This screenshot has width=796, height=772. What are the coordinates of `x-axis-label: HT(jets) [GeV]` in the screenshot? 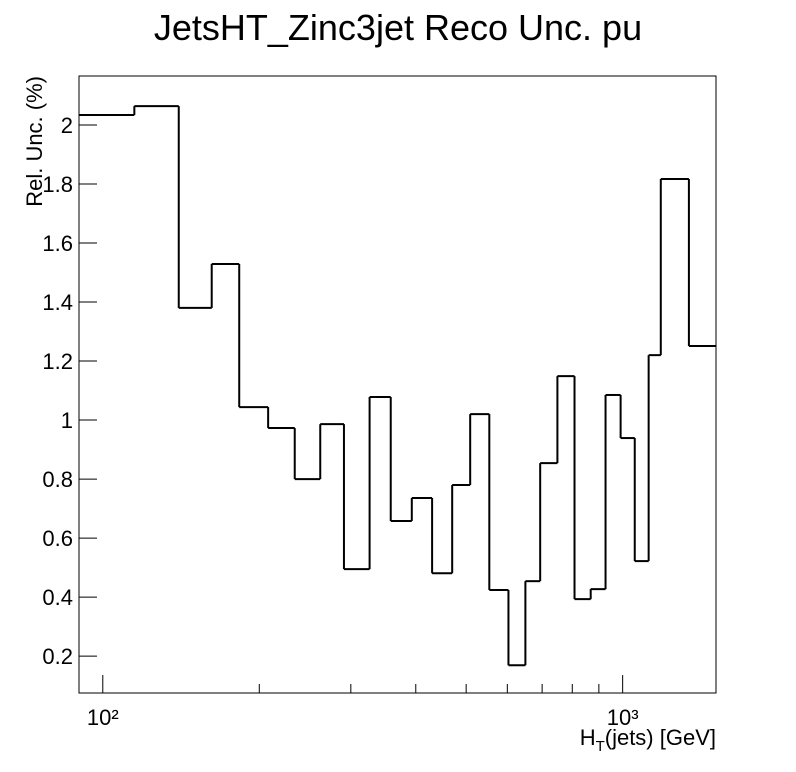 It's located at (648, 740).